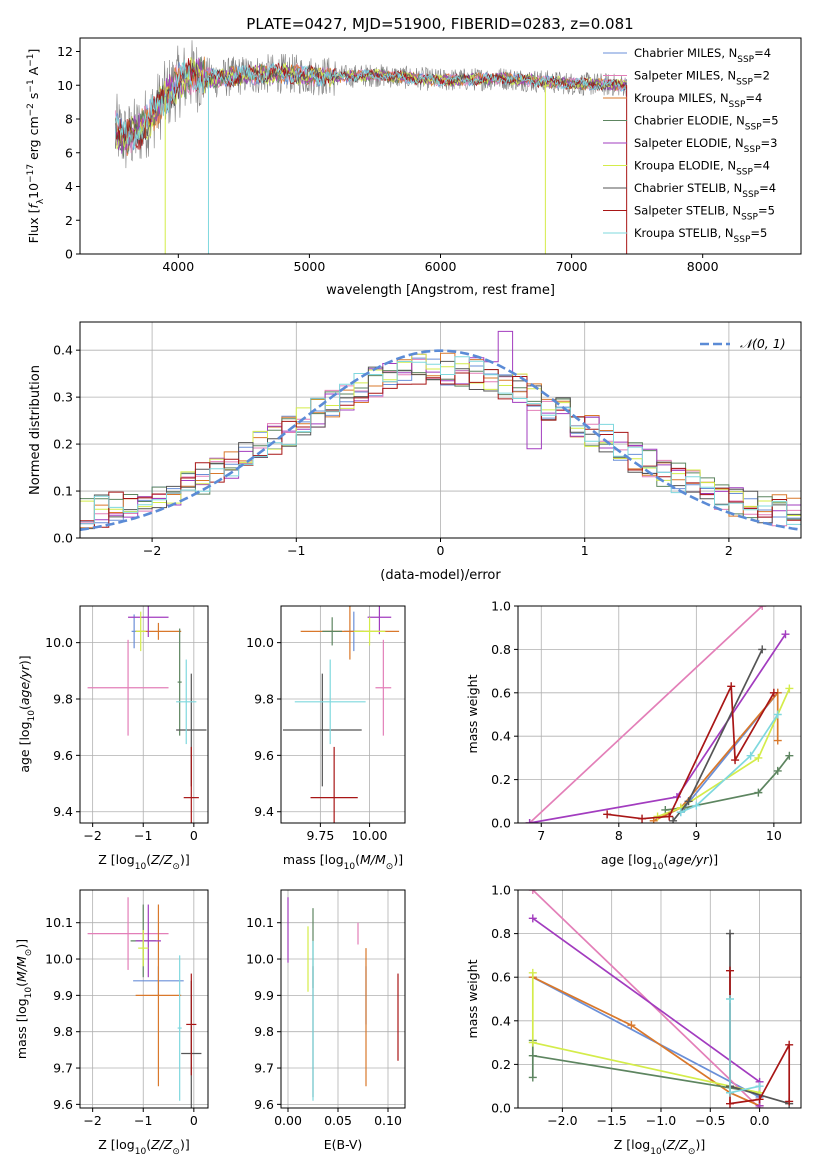 Image resolution: width=819 pixels, height=1174 pixels. Describe the element at coordinates (36, 146) in the screenshot. I see `spectrum-ylabel: Flux [fλ10−17 erg cm−2 s−1 A−1]` at that location.